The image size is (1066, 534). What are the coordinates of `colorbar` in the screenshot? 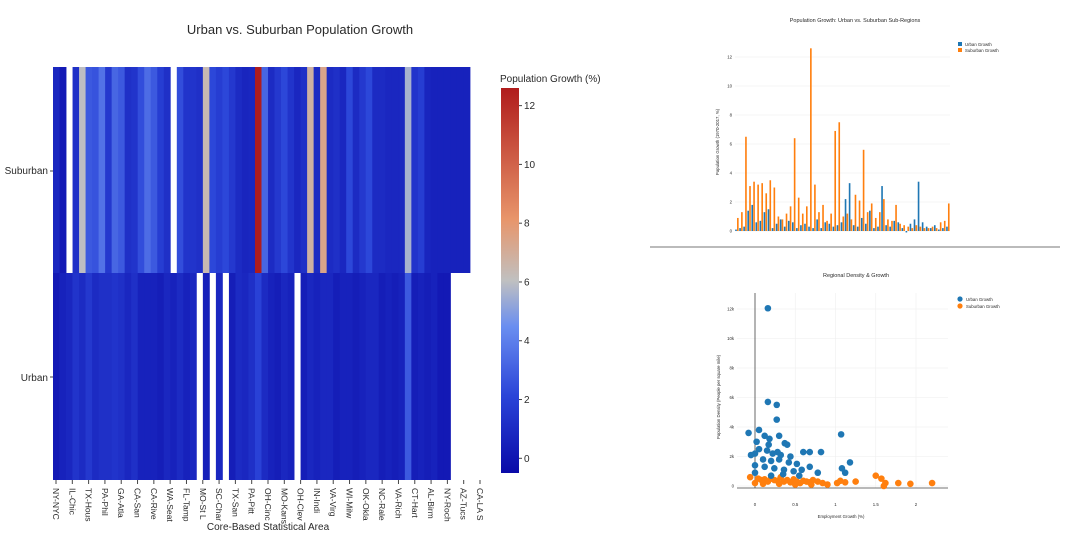 It's located at (510, 280).